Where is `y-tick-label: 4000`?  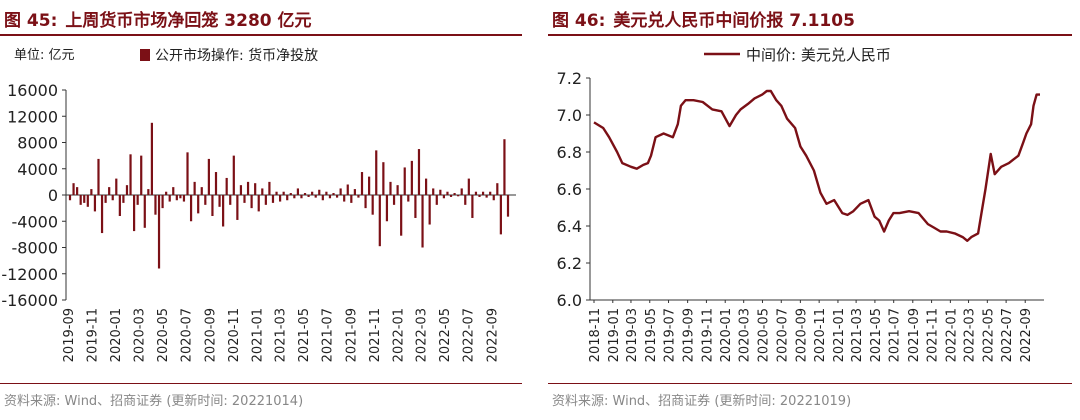
y-tick-label: 4000 is located at coordinates (37, 169).